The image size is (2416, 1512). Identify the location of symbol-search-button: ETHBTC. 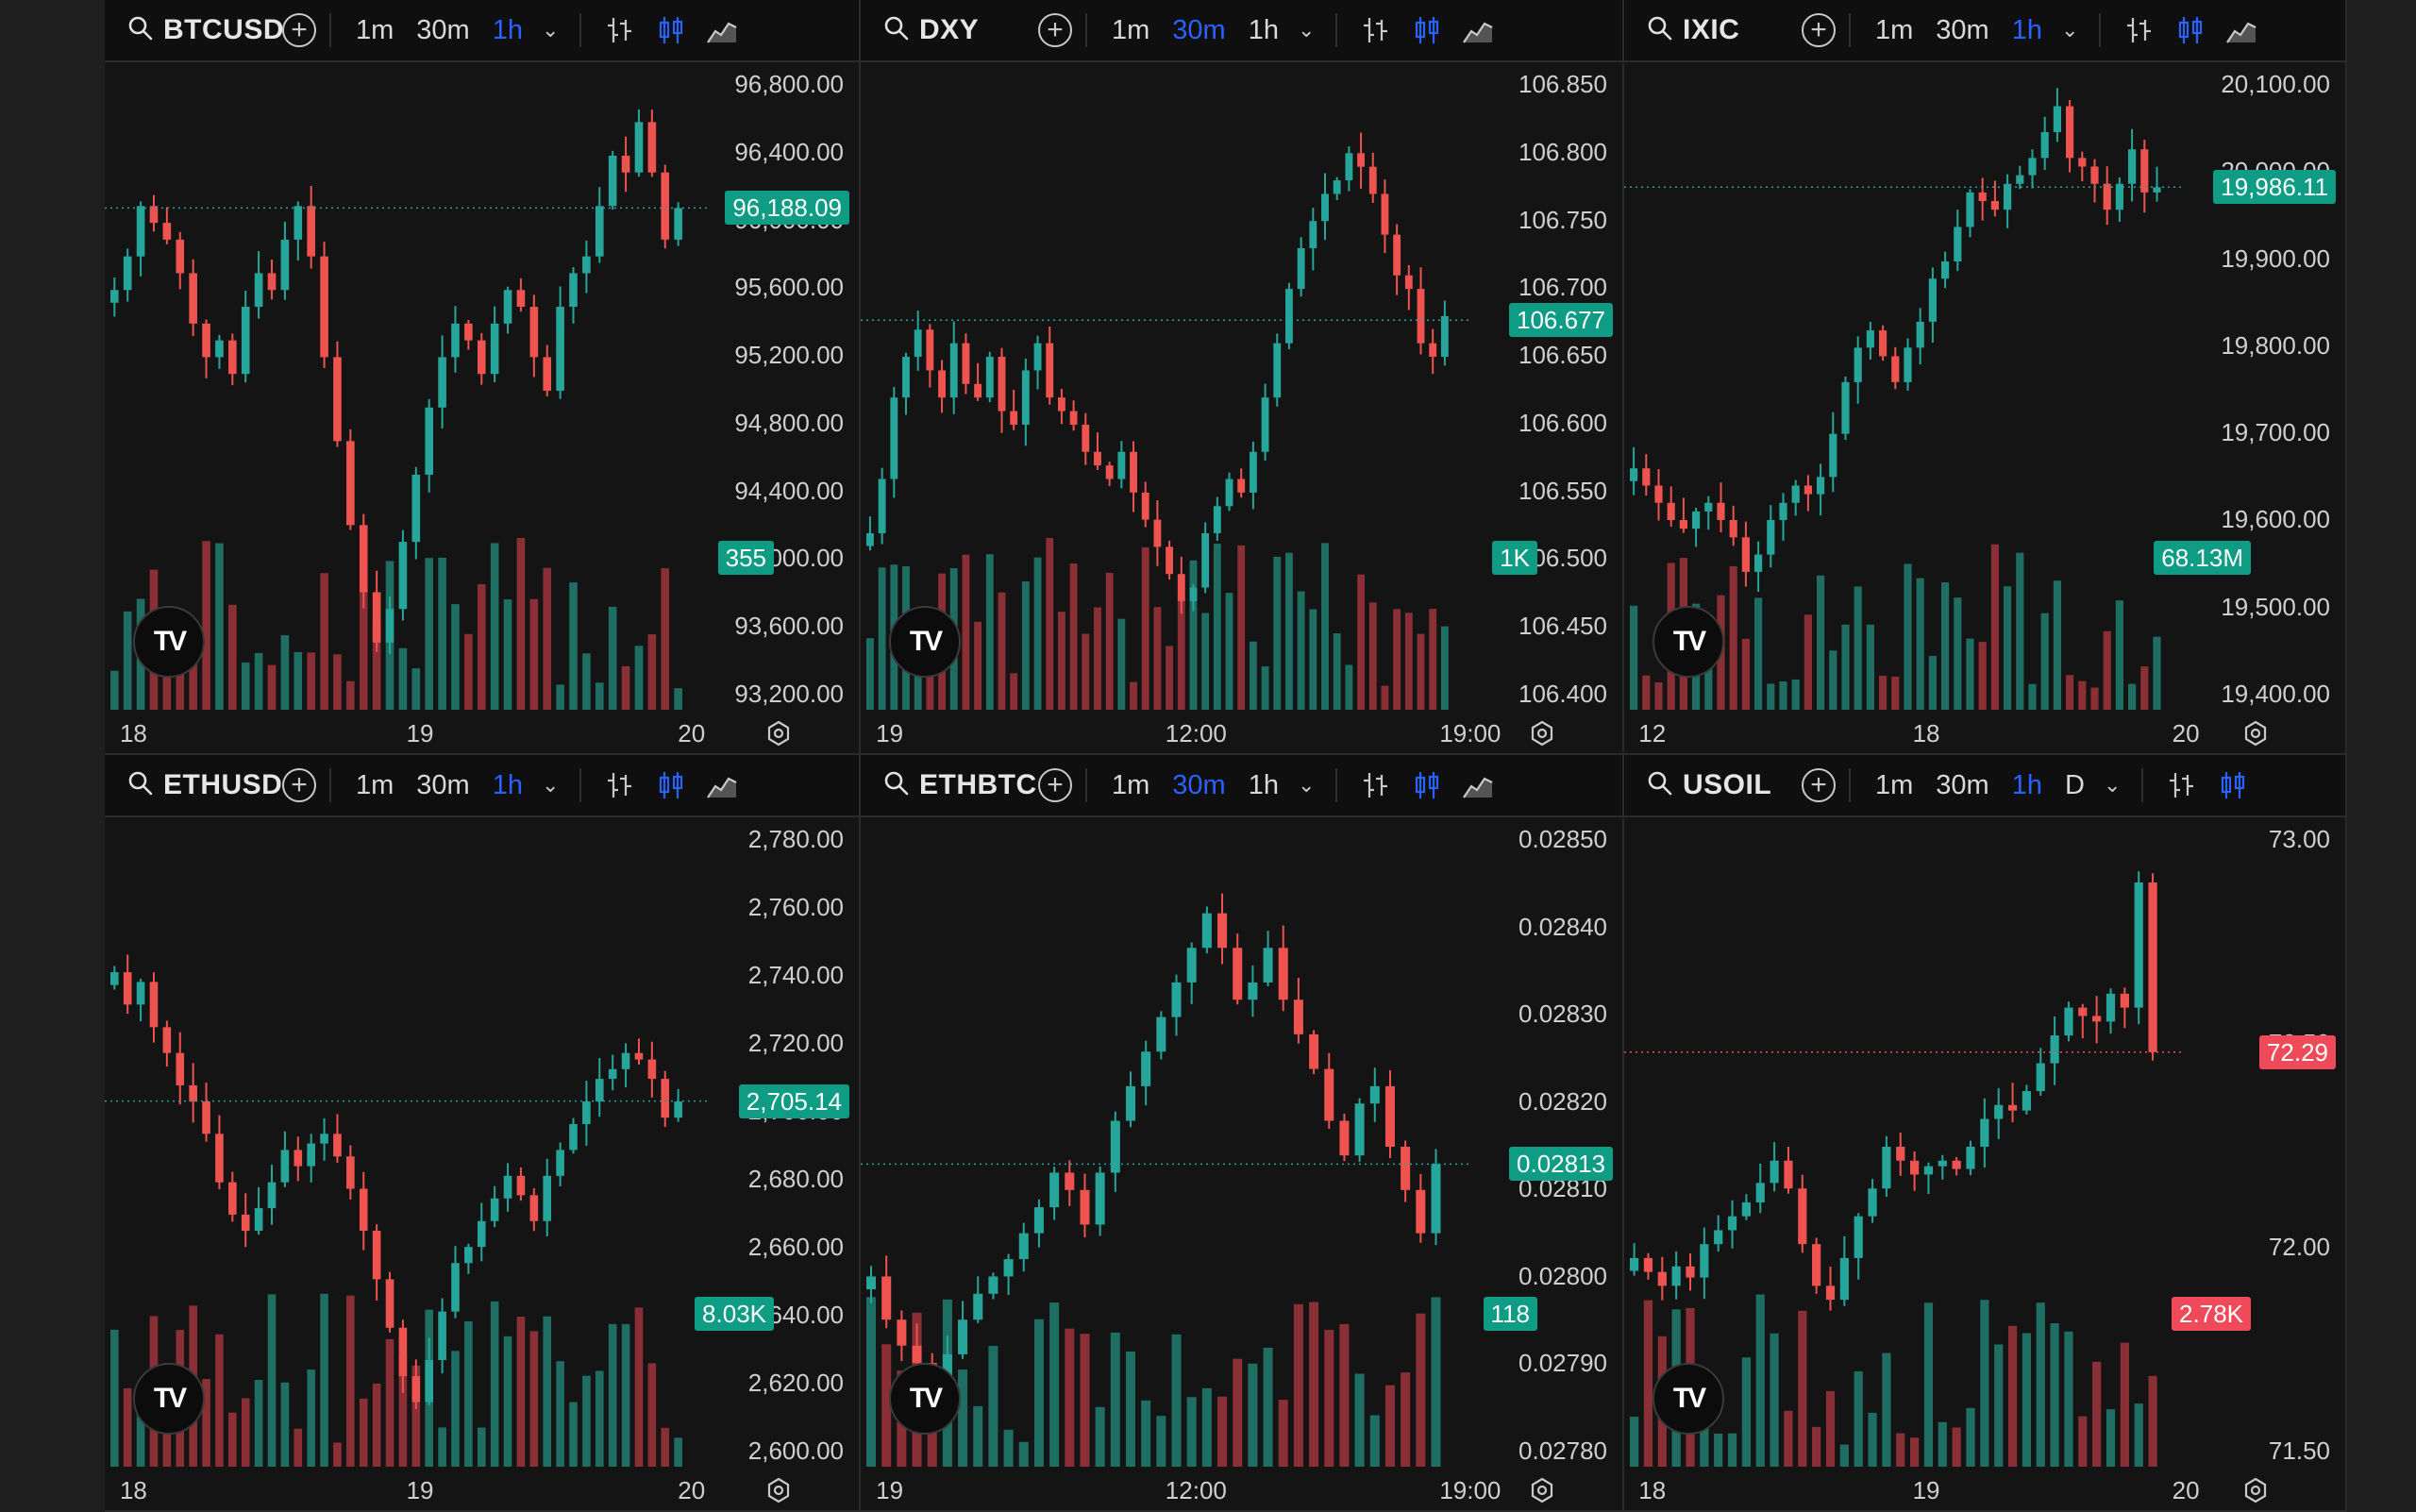
(960, 785).